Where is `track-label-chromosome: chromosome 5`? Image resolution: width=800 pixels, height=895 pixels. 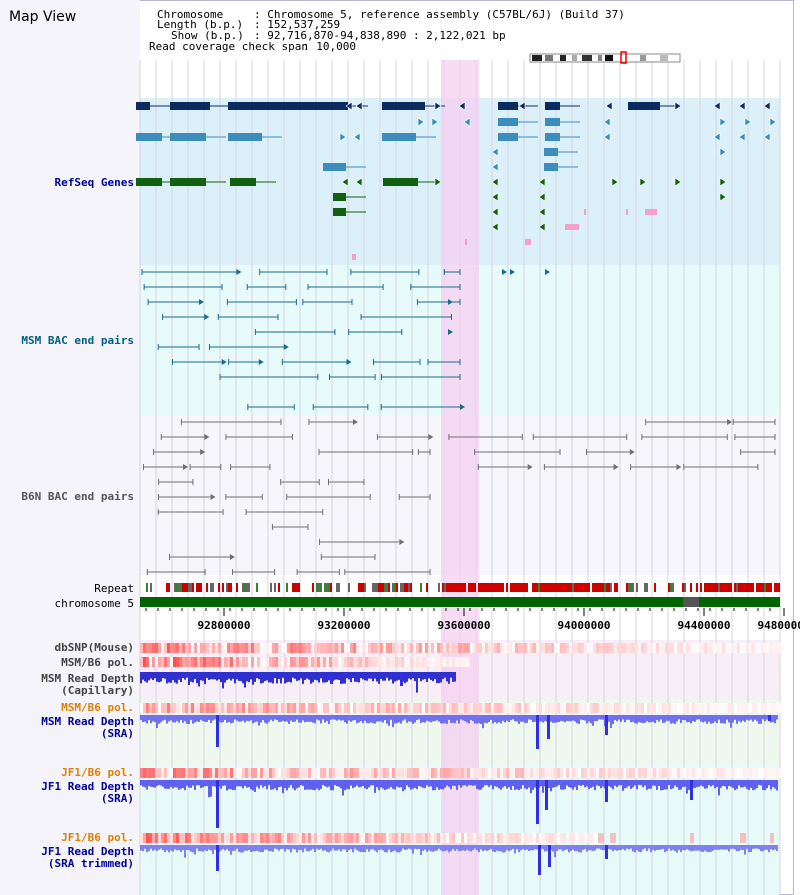 track-label-chromosome: chromosome 5 is located at coordinates (94, 603).